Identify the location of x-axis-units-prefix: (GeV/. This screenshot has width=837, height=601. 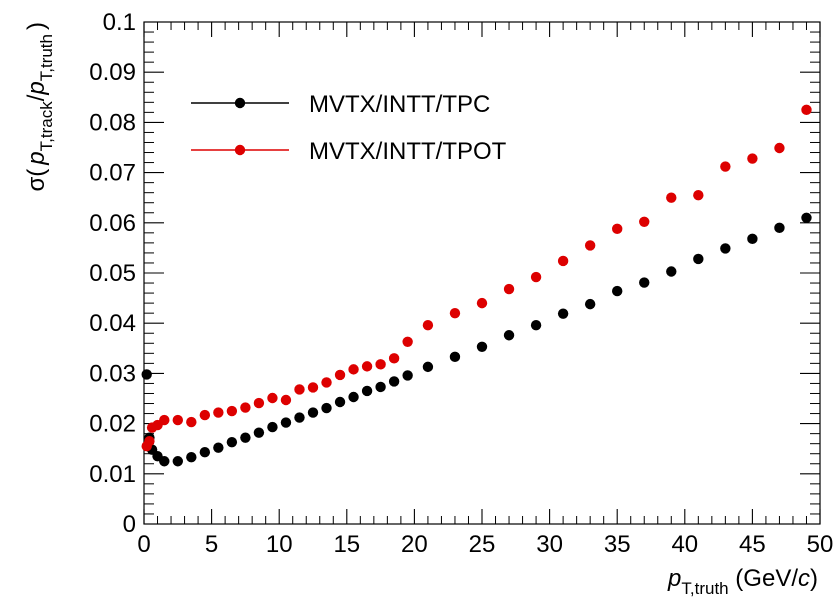
(764, 578).